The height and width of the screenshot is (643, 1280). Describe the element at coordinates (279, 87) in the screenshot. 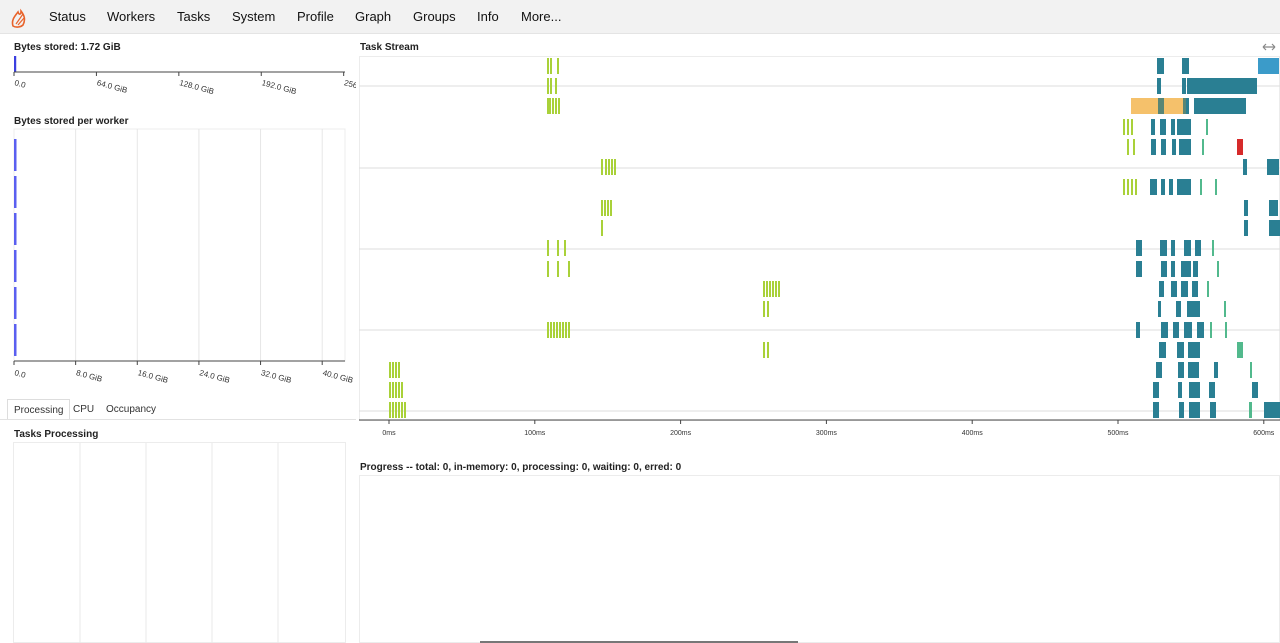

I see `bytes-stored-tick-label: 192.0 GiB` at that location.